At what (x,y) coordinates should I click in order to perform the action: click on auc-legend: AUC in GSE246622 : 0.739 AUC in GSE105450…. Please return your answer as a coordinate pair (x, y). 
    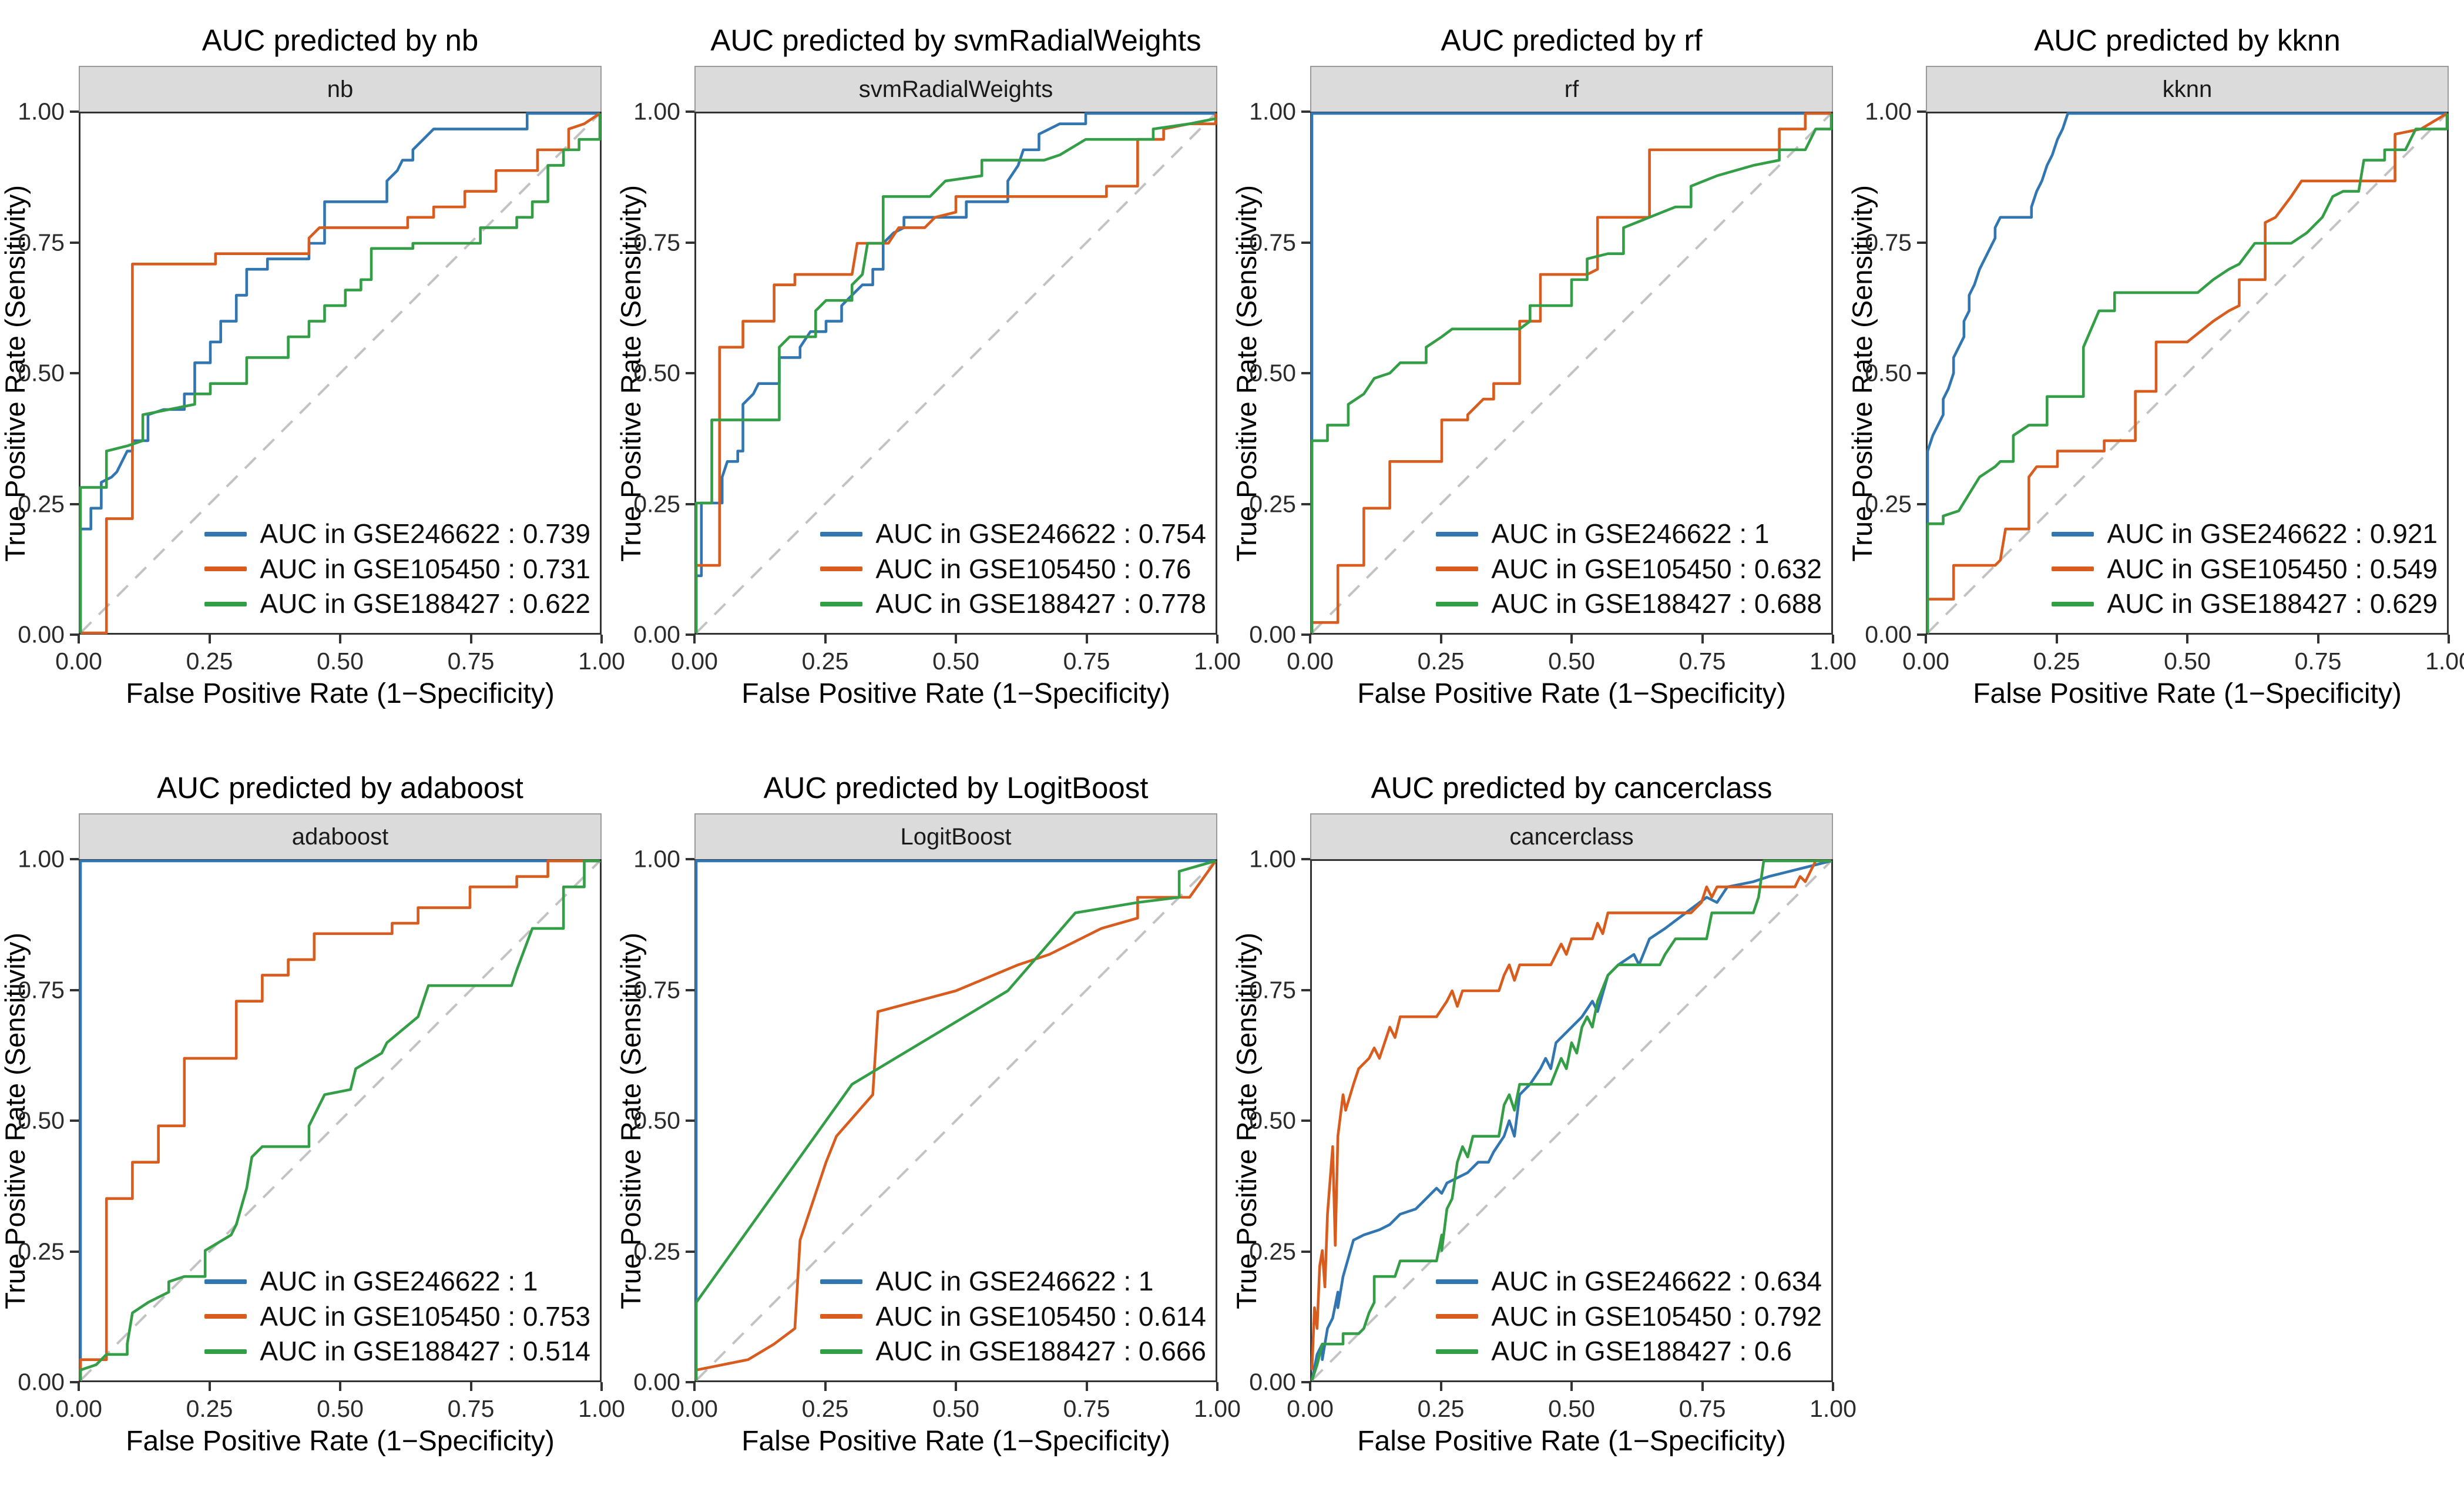
    Looking at the image, I should click on (397, 569).